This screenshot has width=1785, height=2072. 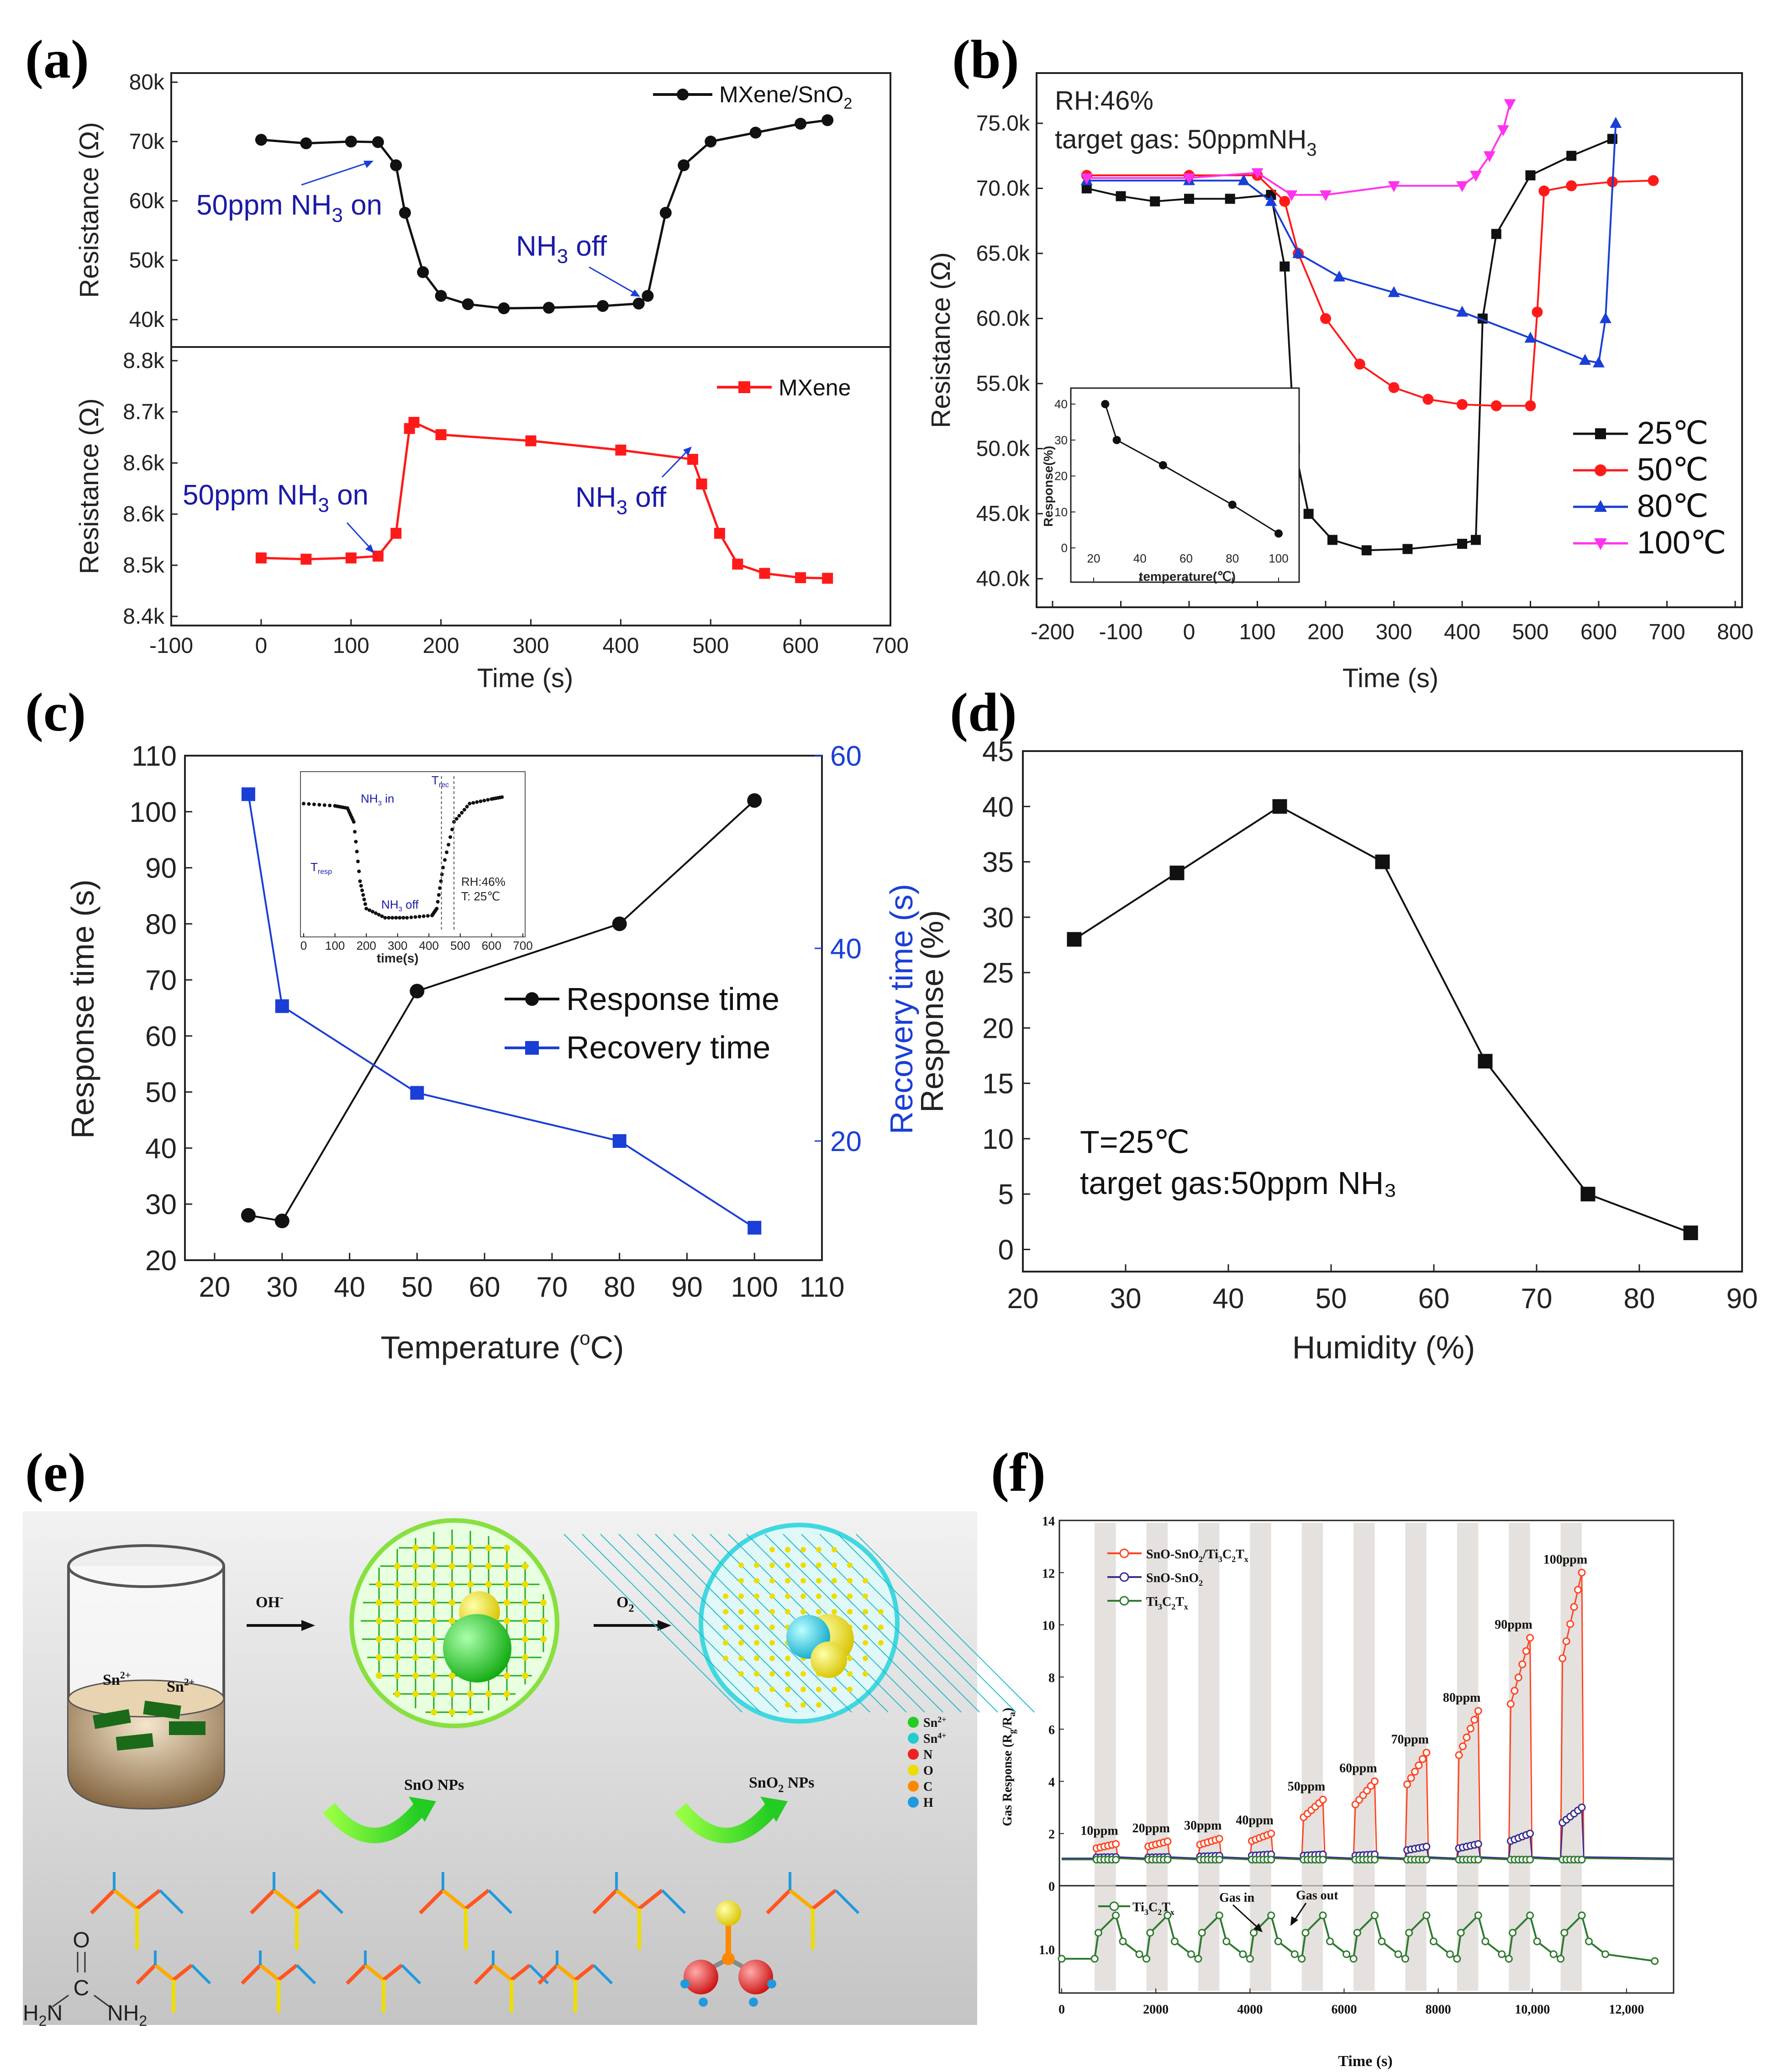 I want to click on panel-a-xtick-label: 300, so click(x=531, y=646).